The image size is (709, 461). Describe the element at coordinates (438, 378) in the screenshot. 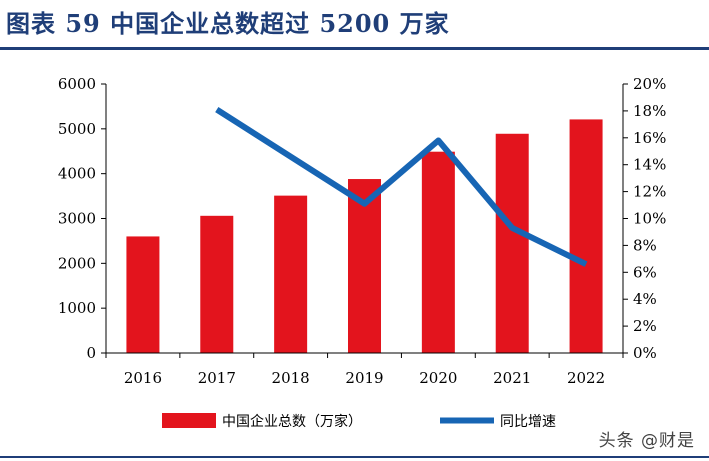

I see `x-tick-label: 2020` at that location.